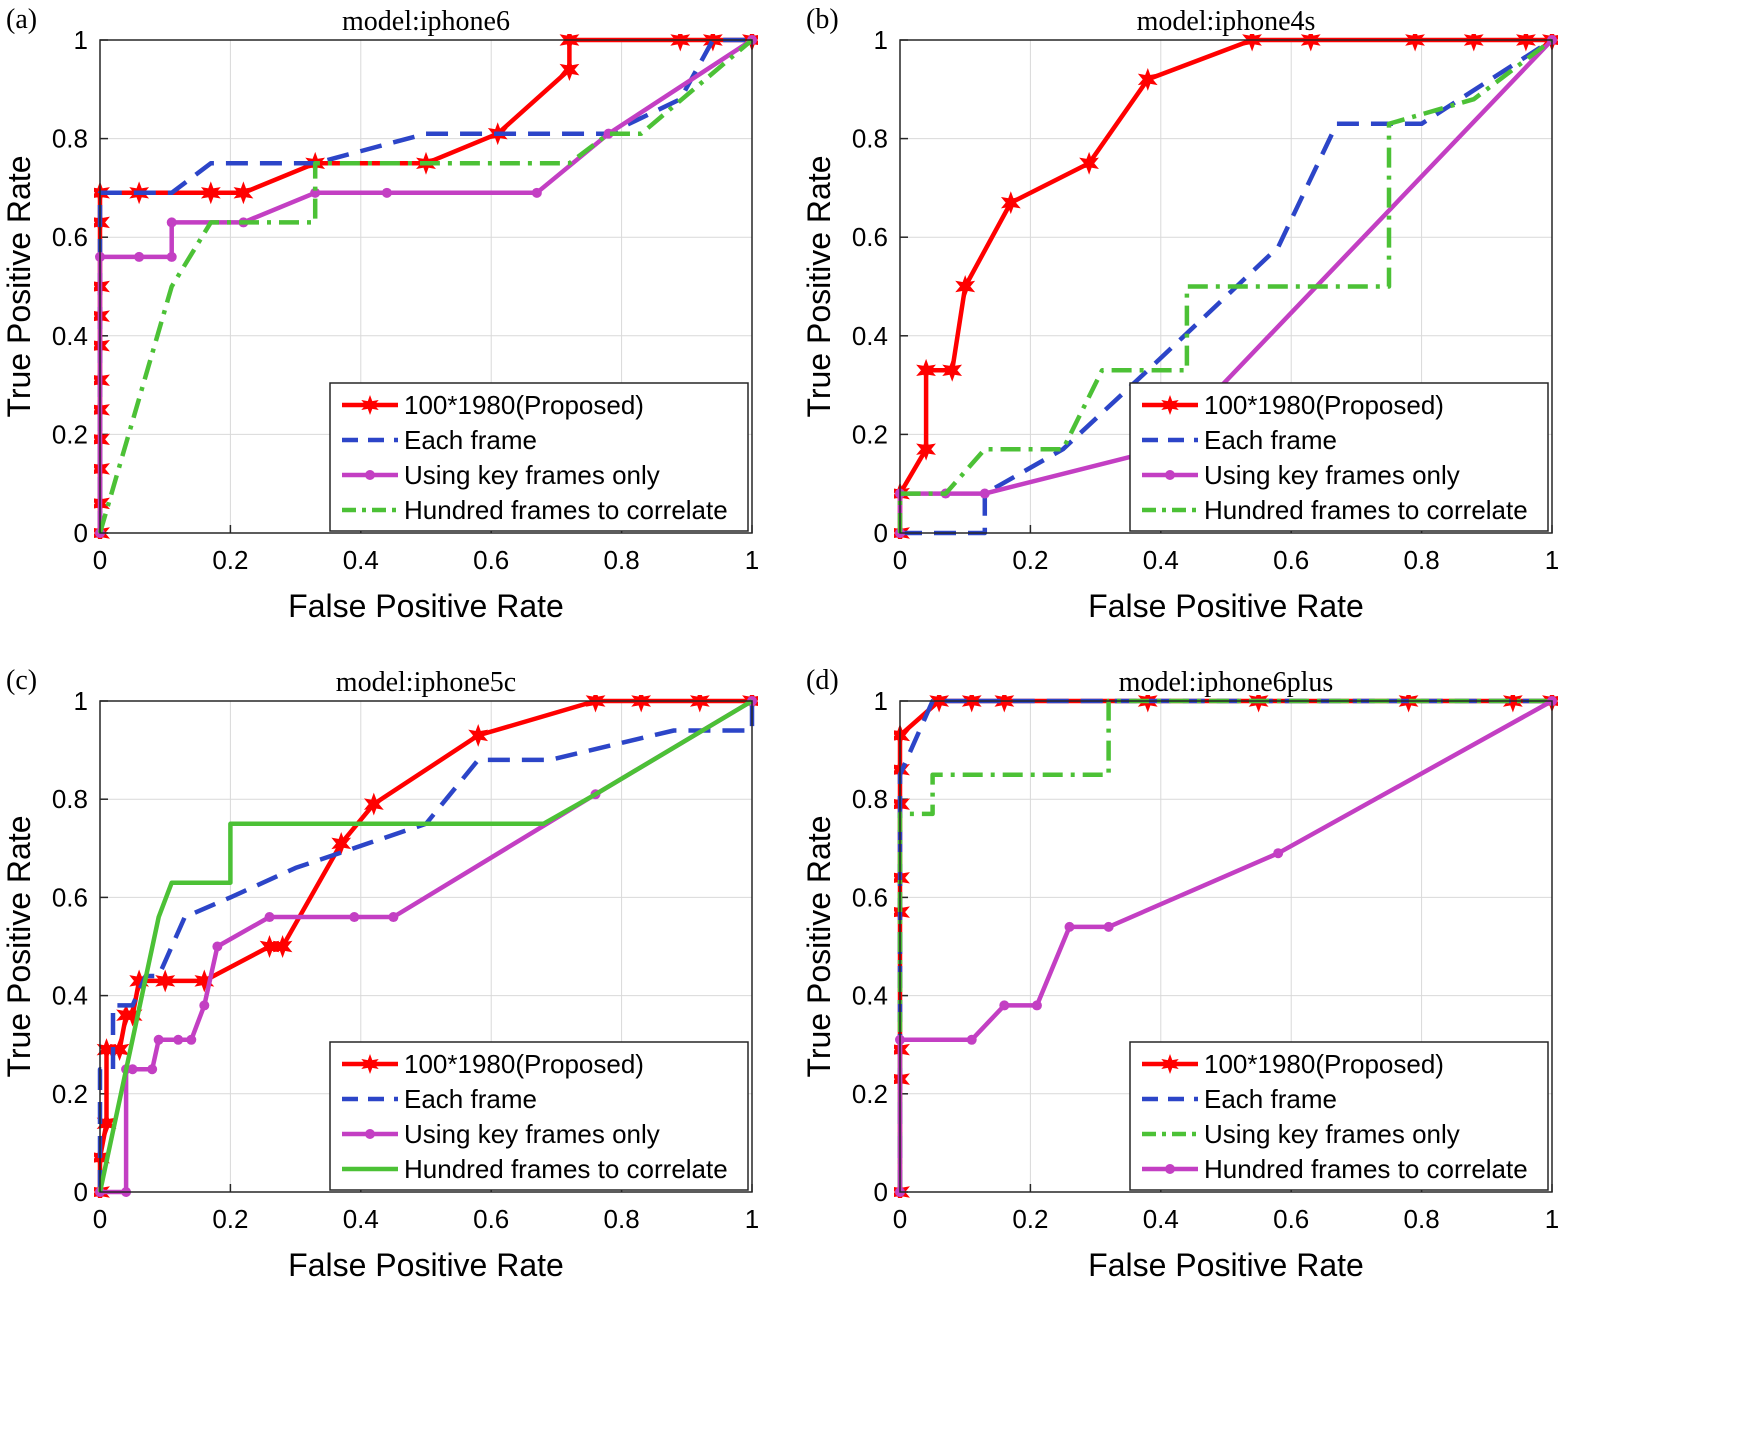  I want to click on panel-label: (c), so click(21, 680).